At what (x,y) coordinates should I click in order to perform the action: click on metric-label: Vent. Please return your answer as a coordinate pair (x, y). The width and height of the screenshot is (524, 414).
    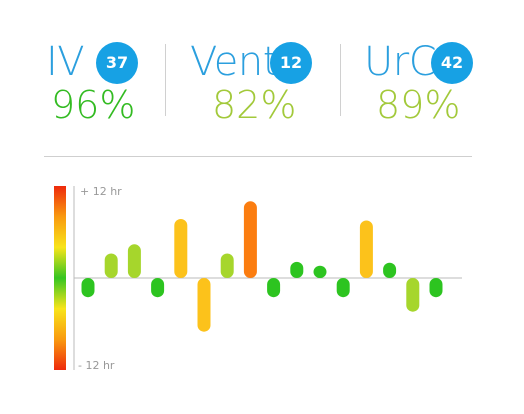
    Looking at the image, I should click on (234, 62).